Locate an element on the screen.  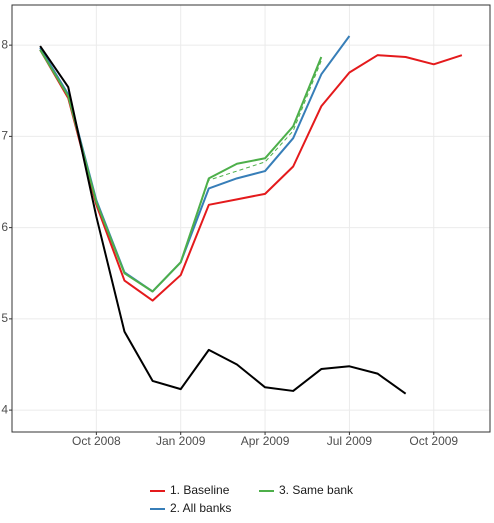
legend-label: 3. Same bank is located at coordinates (316, 490).